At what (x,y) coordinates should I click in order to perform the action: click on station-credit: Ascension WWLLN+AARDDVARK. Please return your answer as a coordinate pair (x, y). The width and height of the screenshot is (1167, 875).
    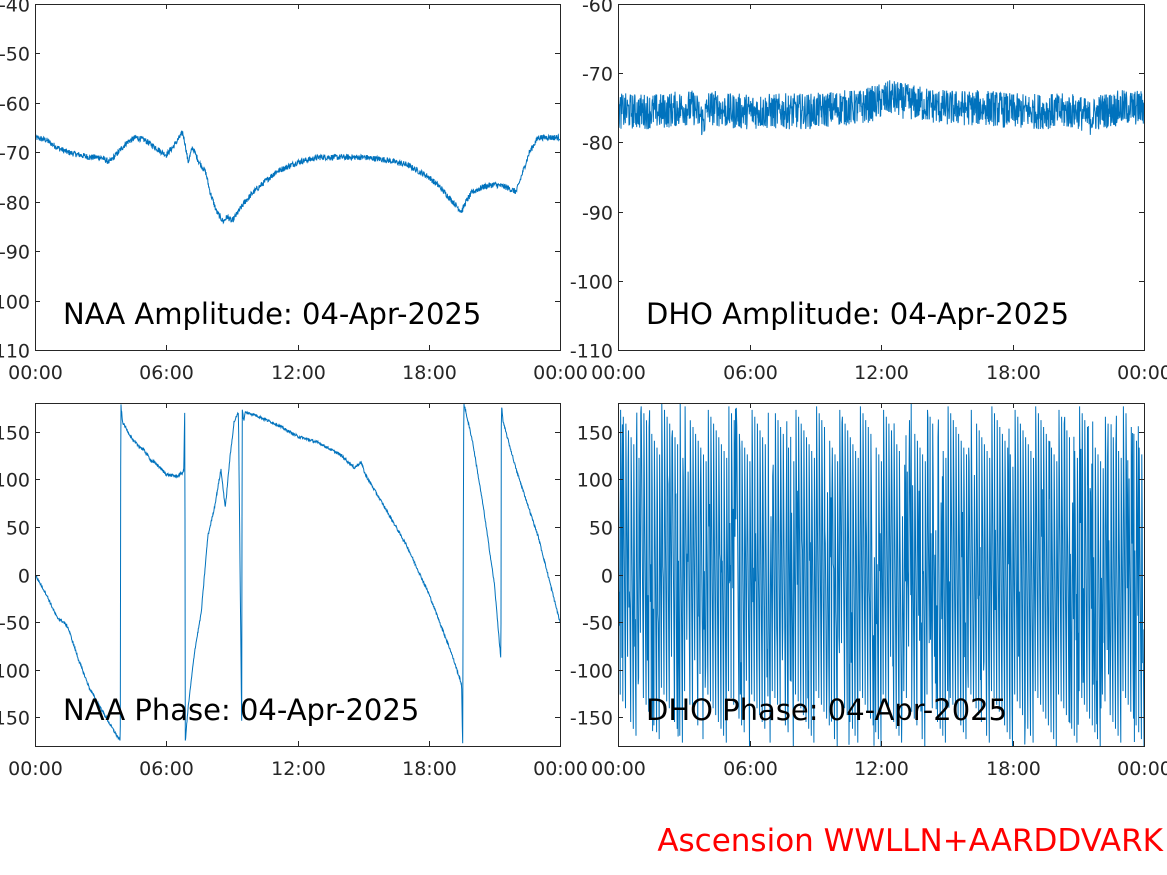
    Looking at the image, I should click on (910, 841).